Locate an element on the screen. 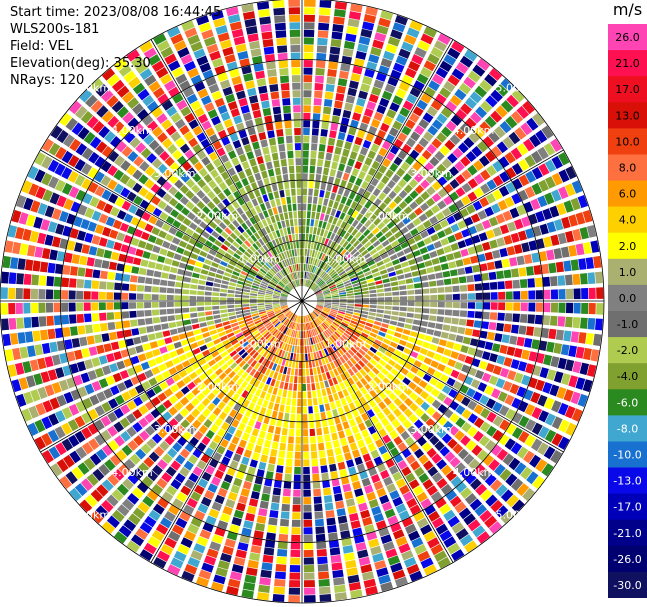 The width and height of the screenshot is (647, 607). azimuth-spoke is located at coordinates (377, 170).